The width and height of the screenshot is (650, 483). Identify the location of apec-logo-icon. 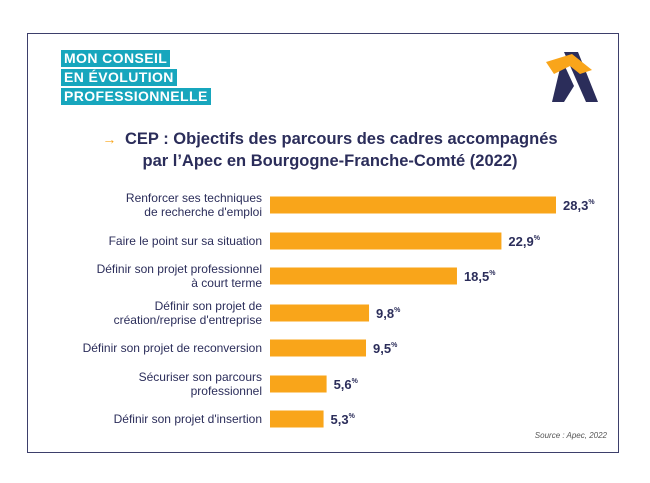
(572, 77).